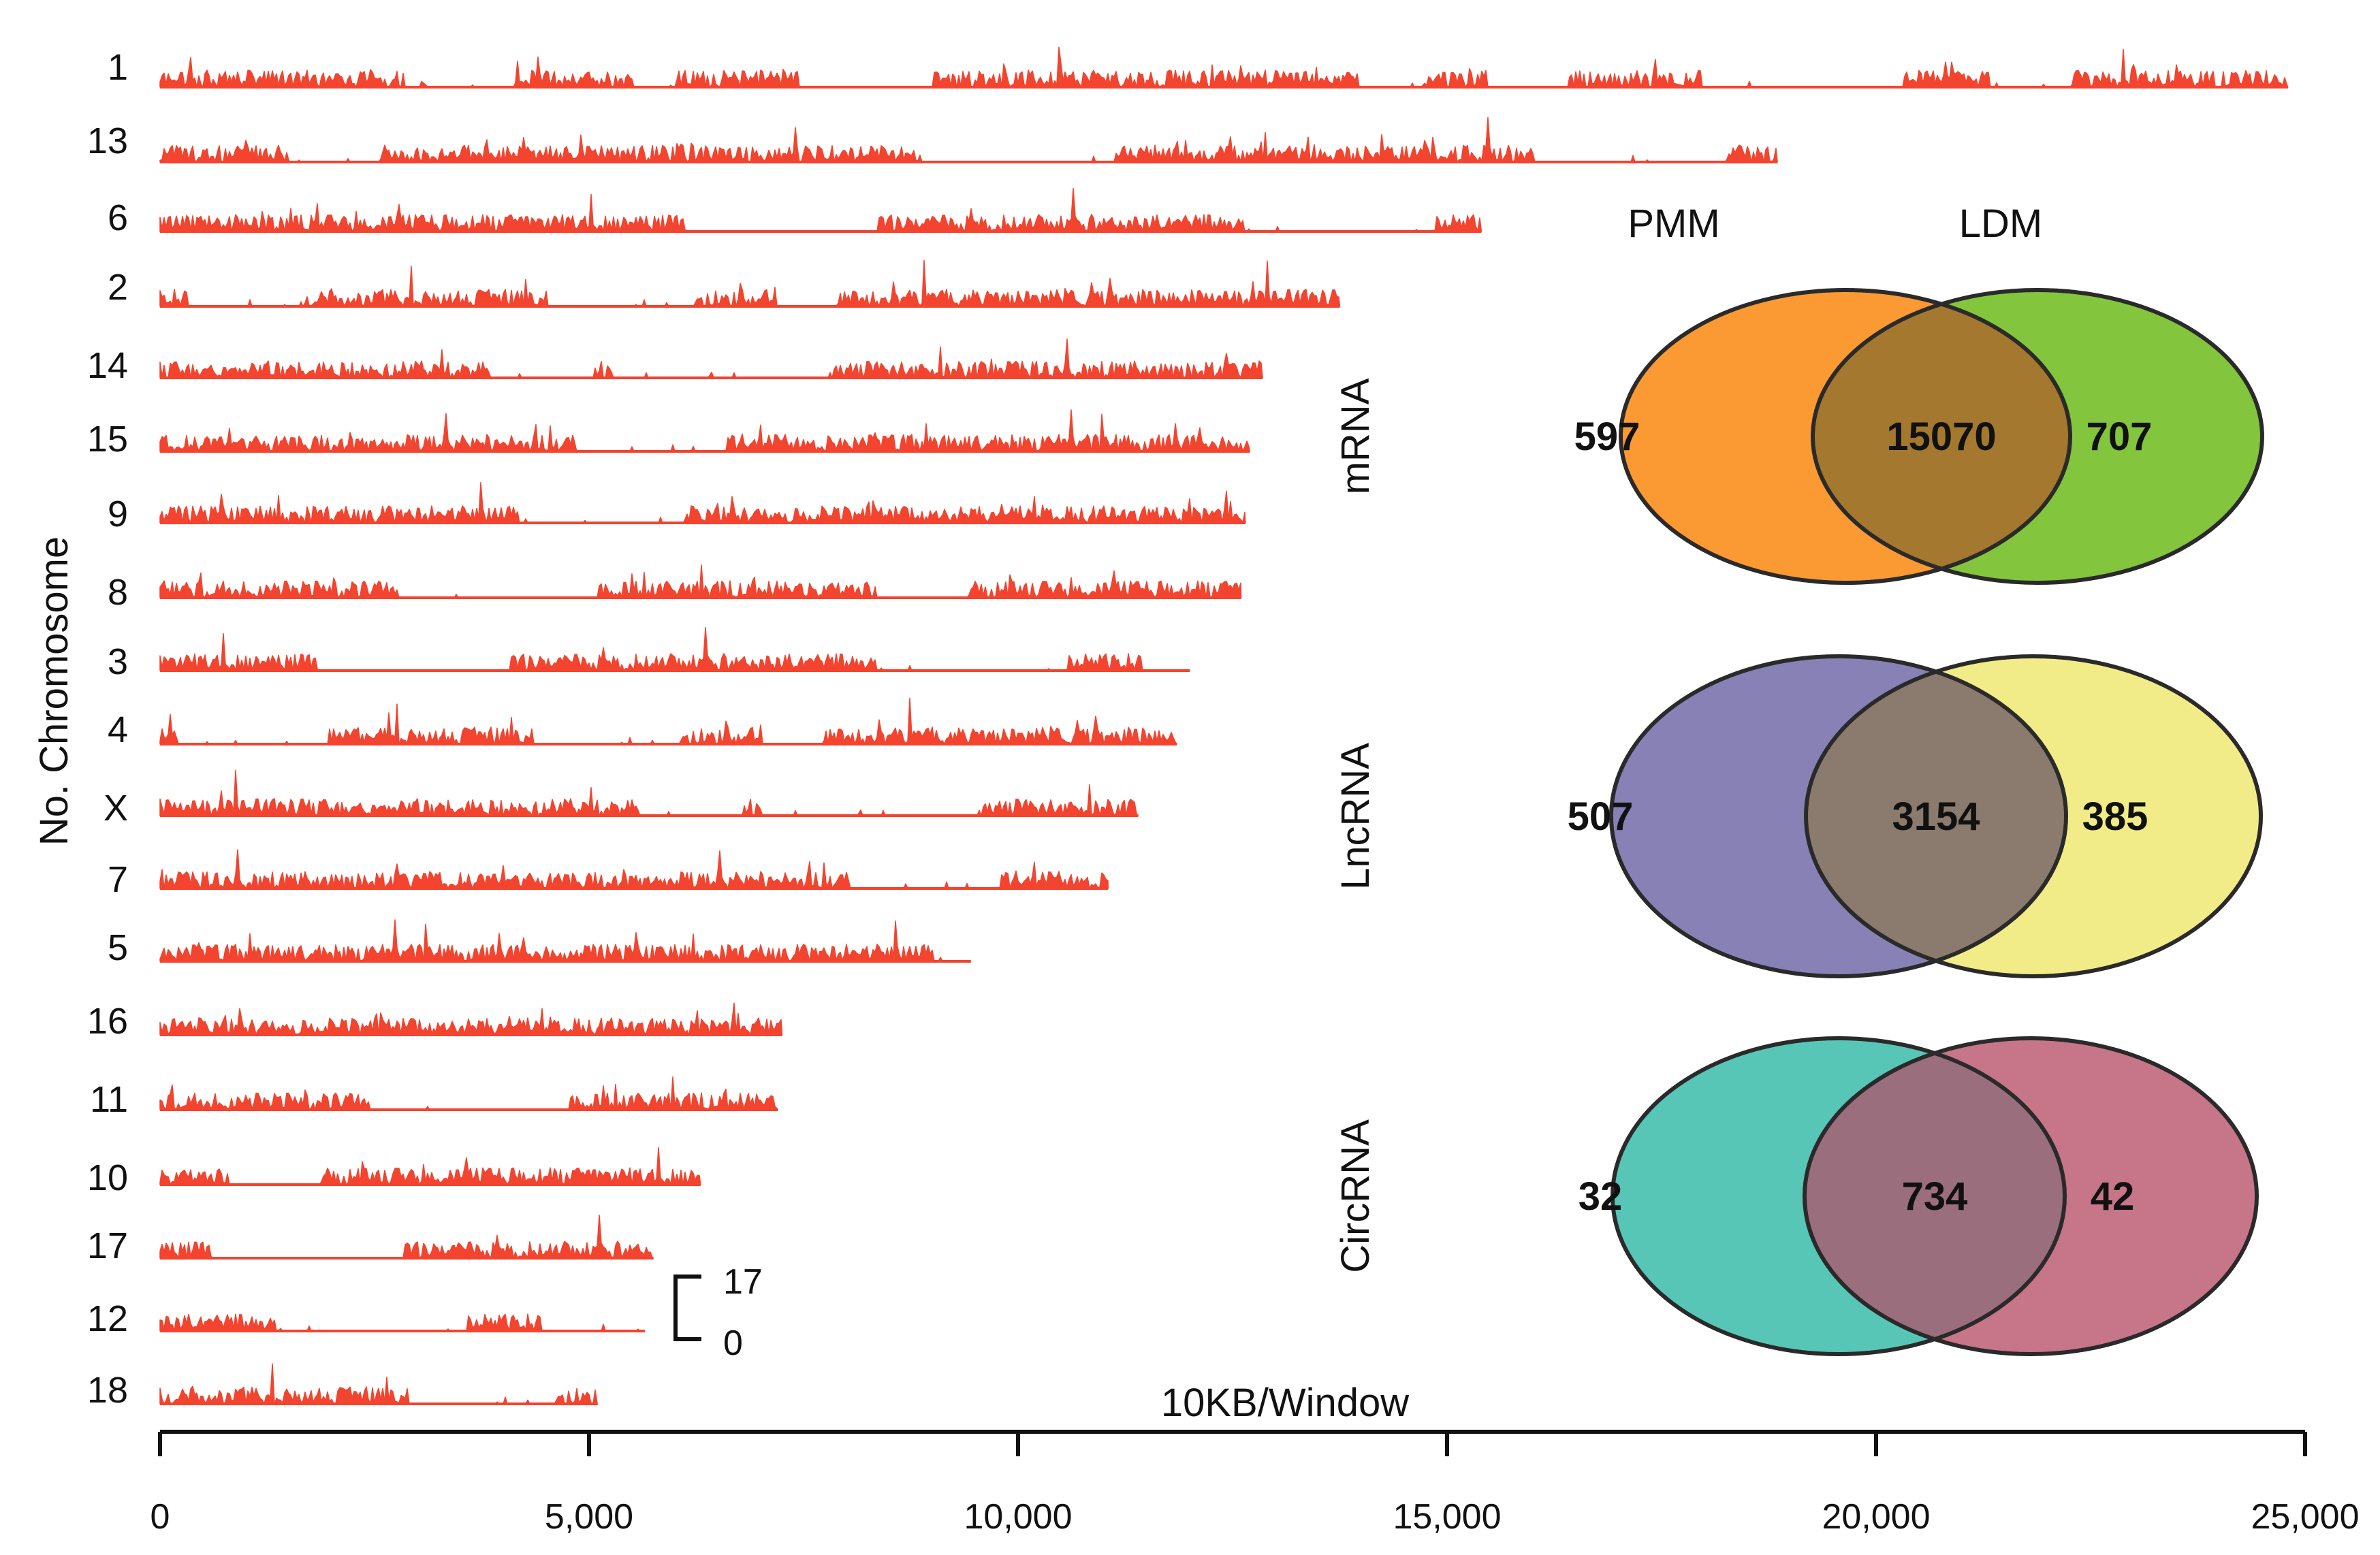 This screenshot has height=1555, width=2380. What do you see at coordinates (1601, 817) in the screenshot?
I see `venn-lncrna-left-only-count: 507` at bounding box center [1601, 817].